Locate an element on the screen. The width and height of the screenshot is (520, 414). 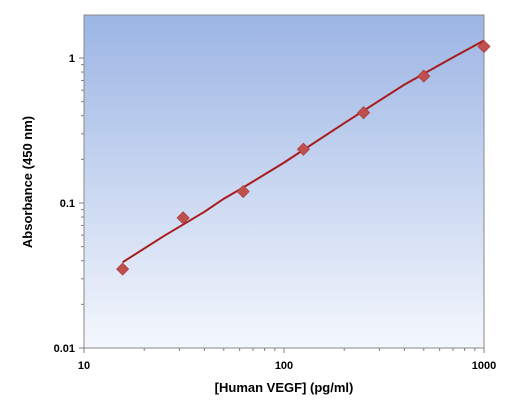
x-tick-label: 100 is located at coordinates (284, 366).